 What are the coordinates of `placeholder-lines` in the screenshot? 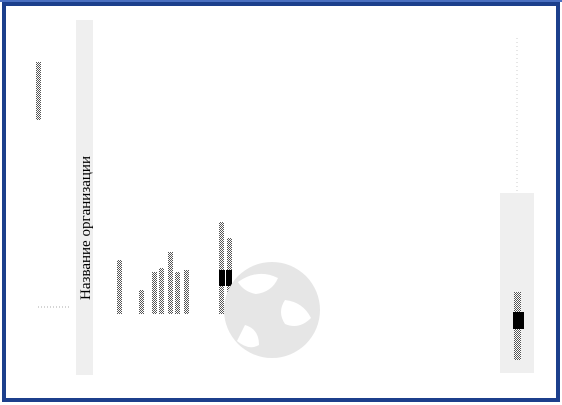 It's located at (174, 268).